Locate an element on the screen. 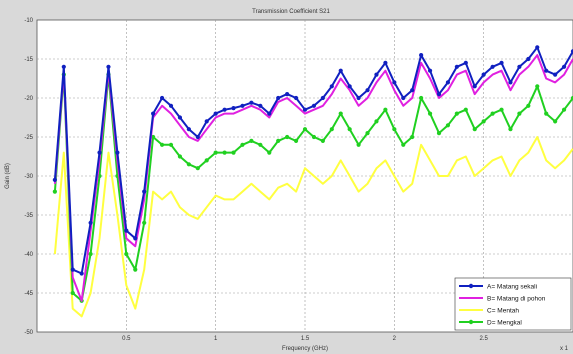 The image size is (573, 354). legend-entry: A= Matang sekali is located at coordinates (512, 286).